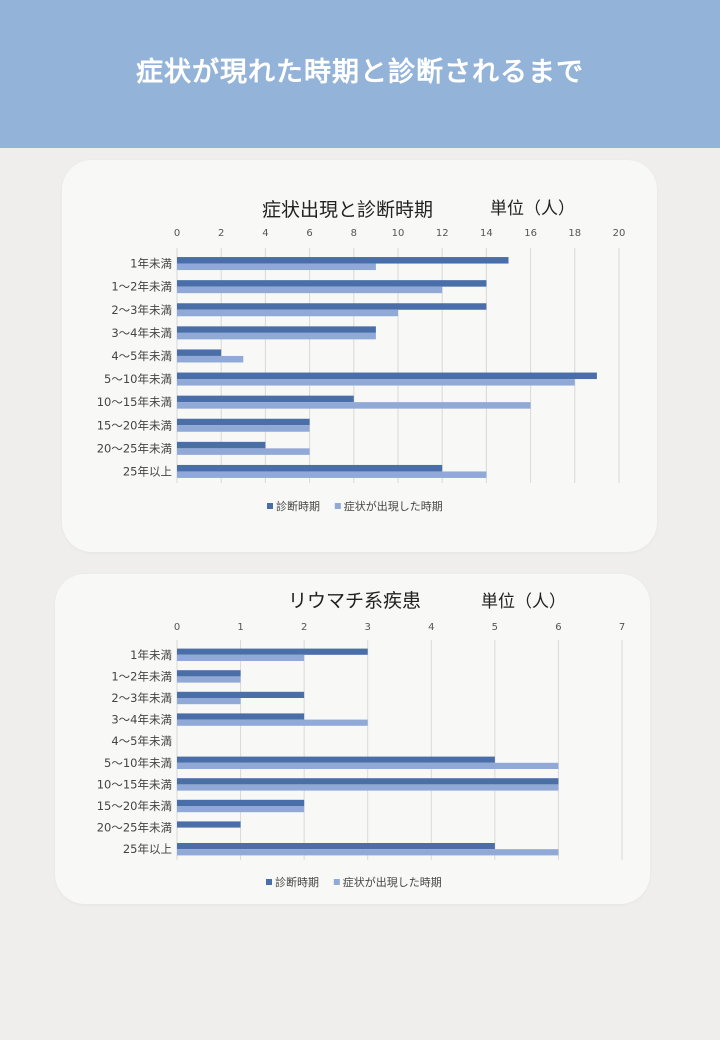  What do you see at coordinates (530, 233) in the screenshot?
I see `x-tick-label: 16` at bounding box center [530, 233].